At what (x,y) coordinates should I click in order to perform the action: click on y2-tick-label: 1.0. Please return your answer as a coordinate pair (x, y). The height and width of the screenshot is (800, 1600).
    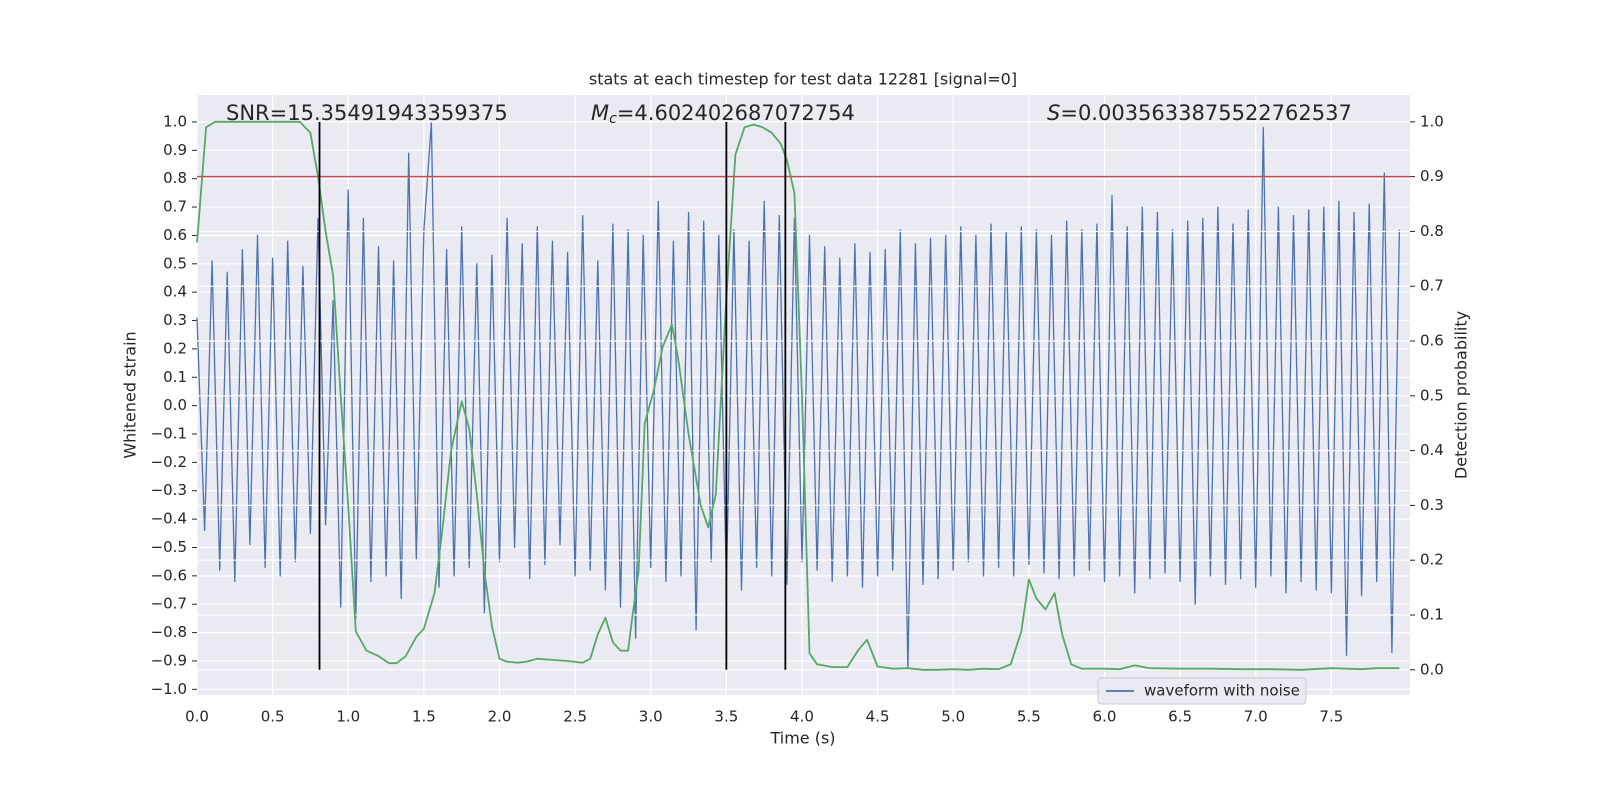
    Looking at the image, I should click on (1432, 121).